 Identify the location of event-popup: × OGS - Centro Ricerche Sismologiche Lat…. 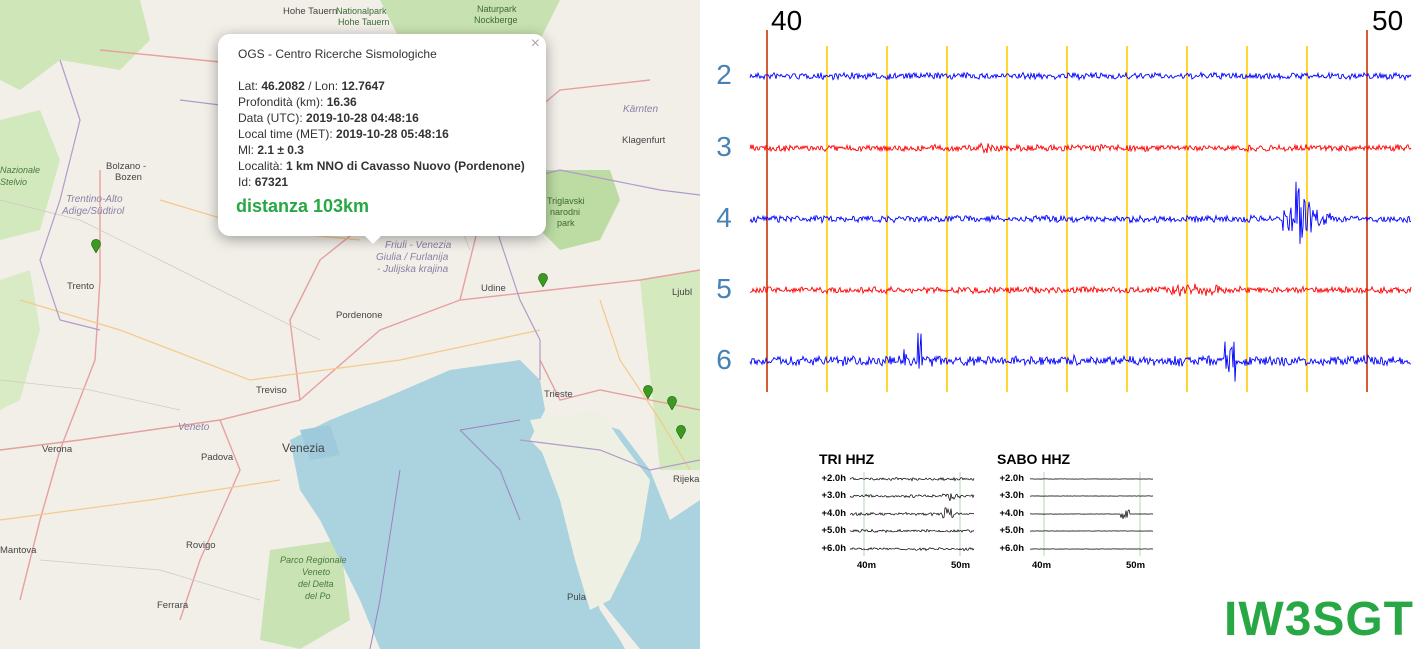
(382, 135).